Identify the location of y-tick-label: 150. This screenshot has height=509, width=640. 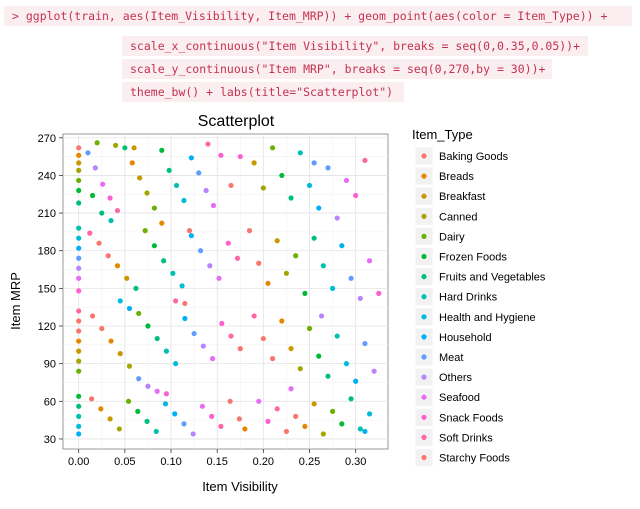
(47, 289).